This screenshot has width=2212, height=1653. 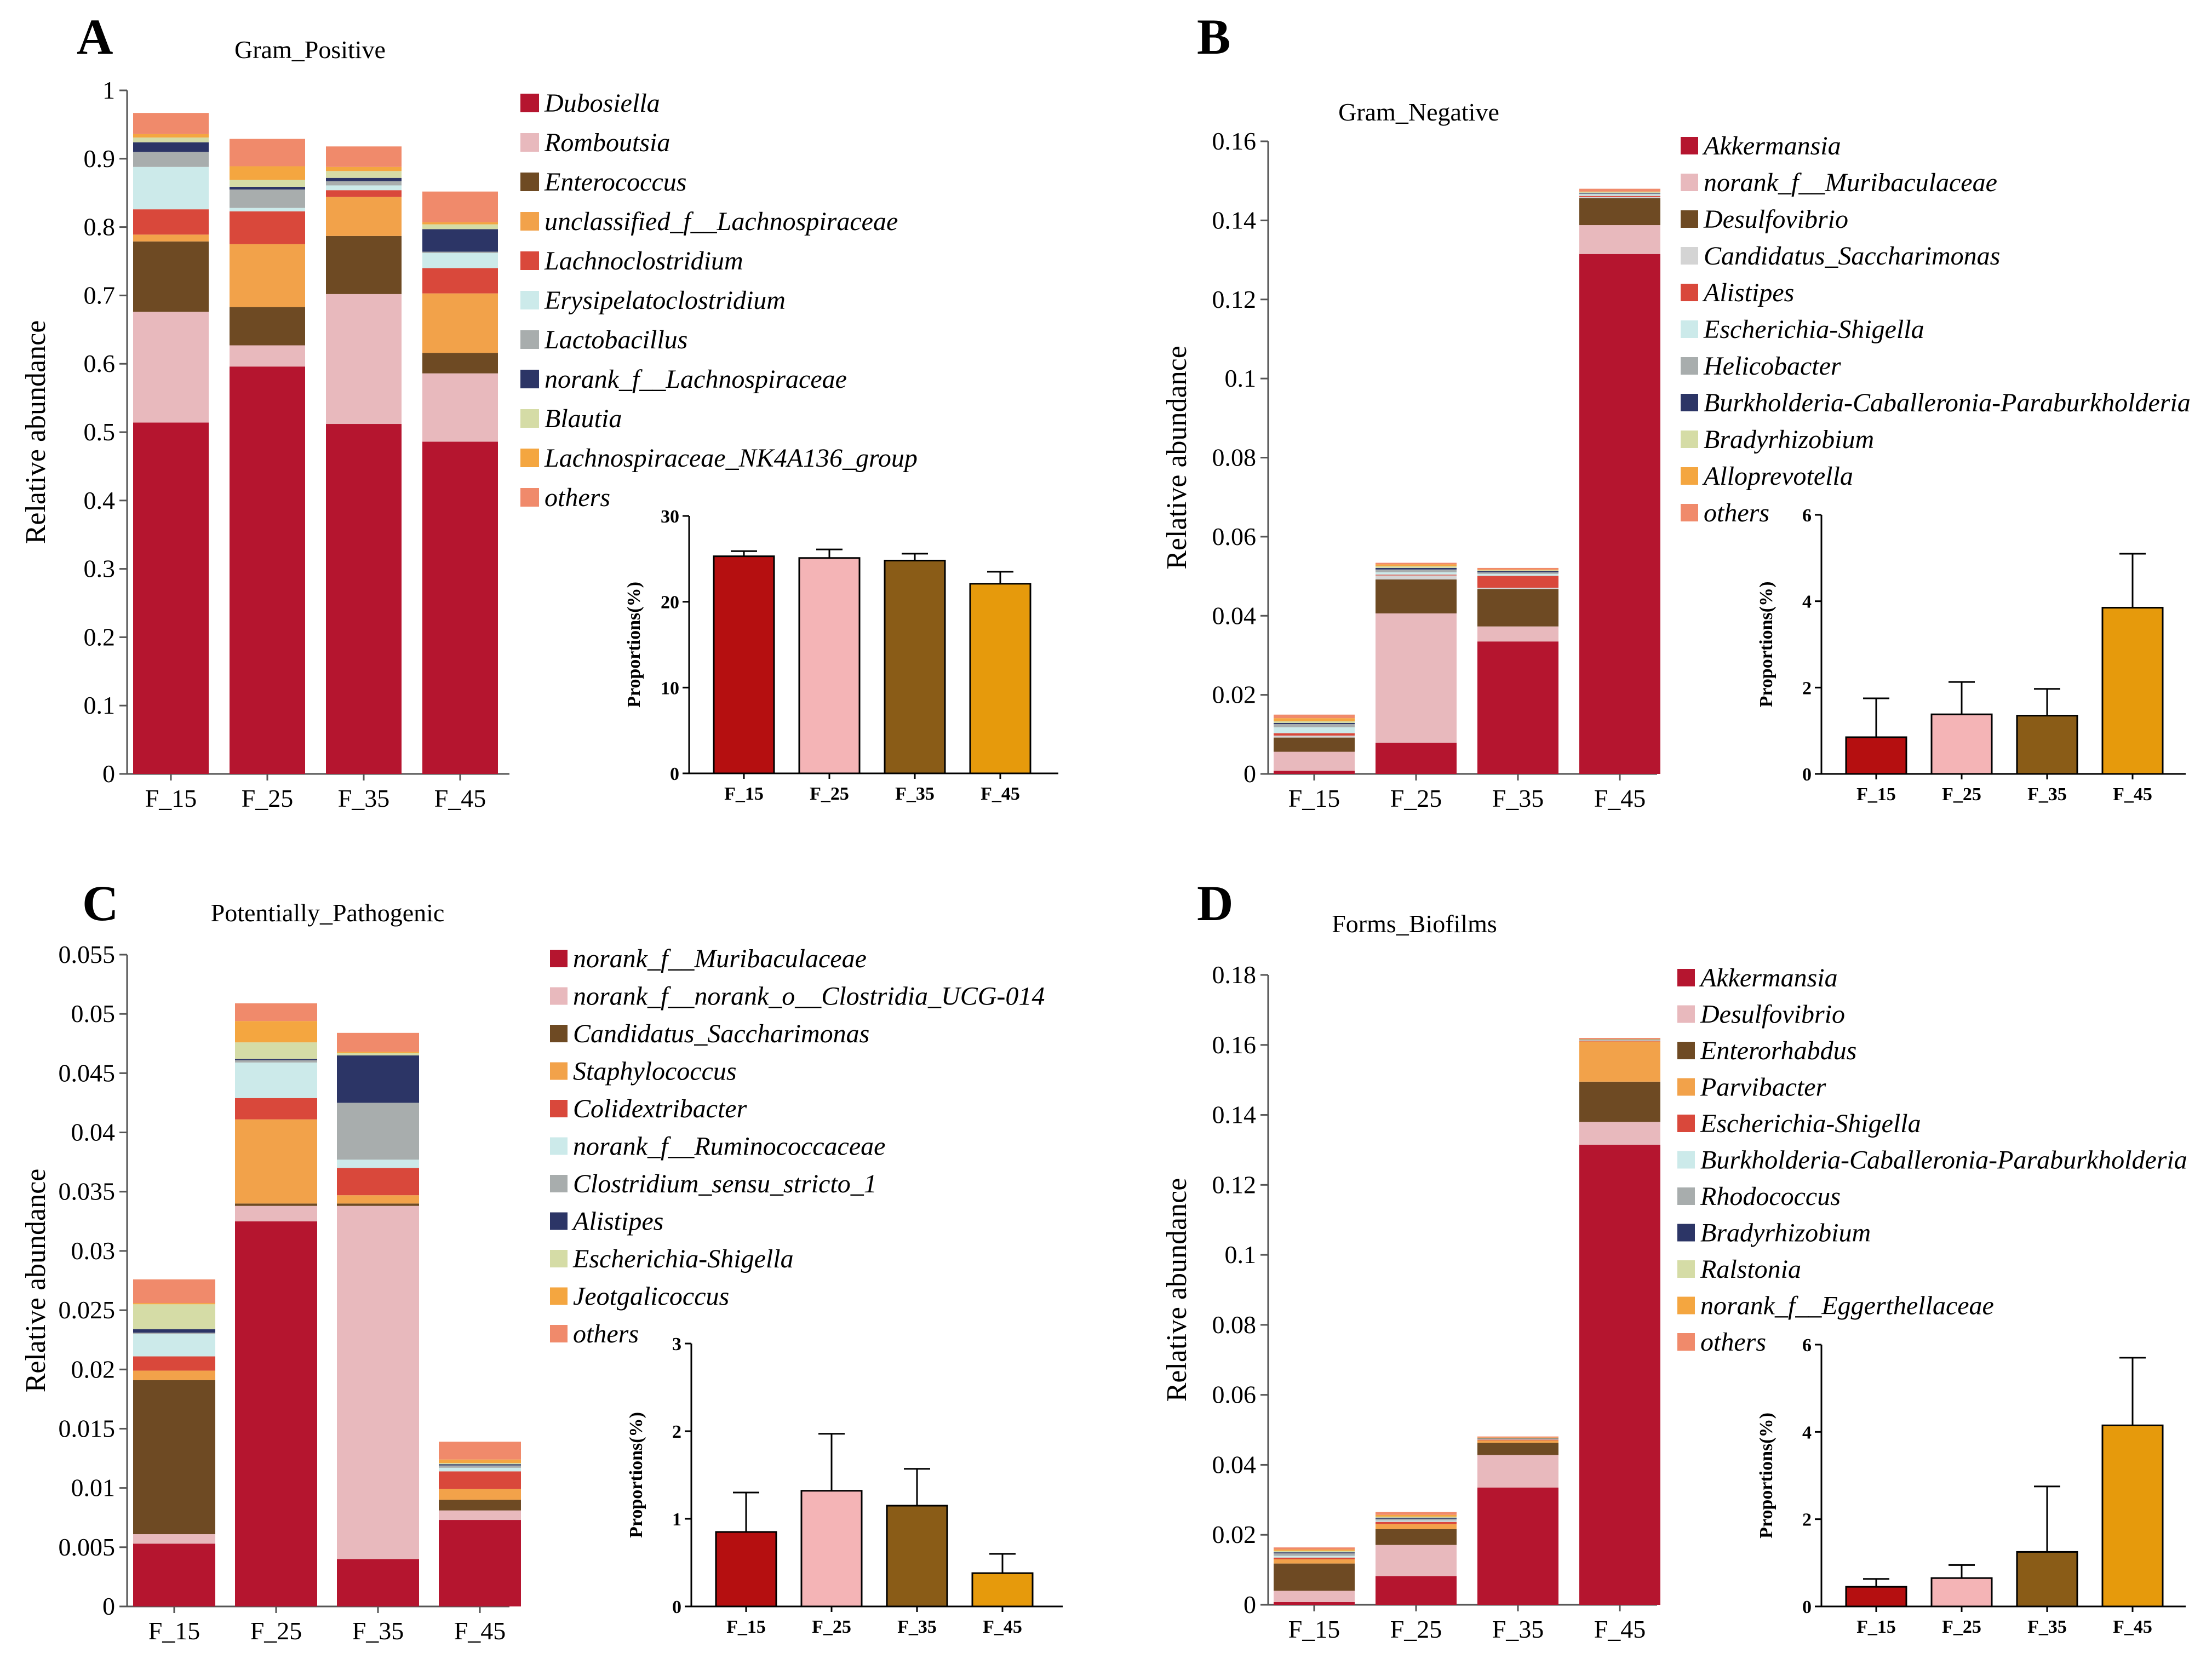 I want to click on c-inset-x-tick-label: F_35, so click(x=917, y=1627).